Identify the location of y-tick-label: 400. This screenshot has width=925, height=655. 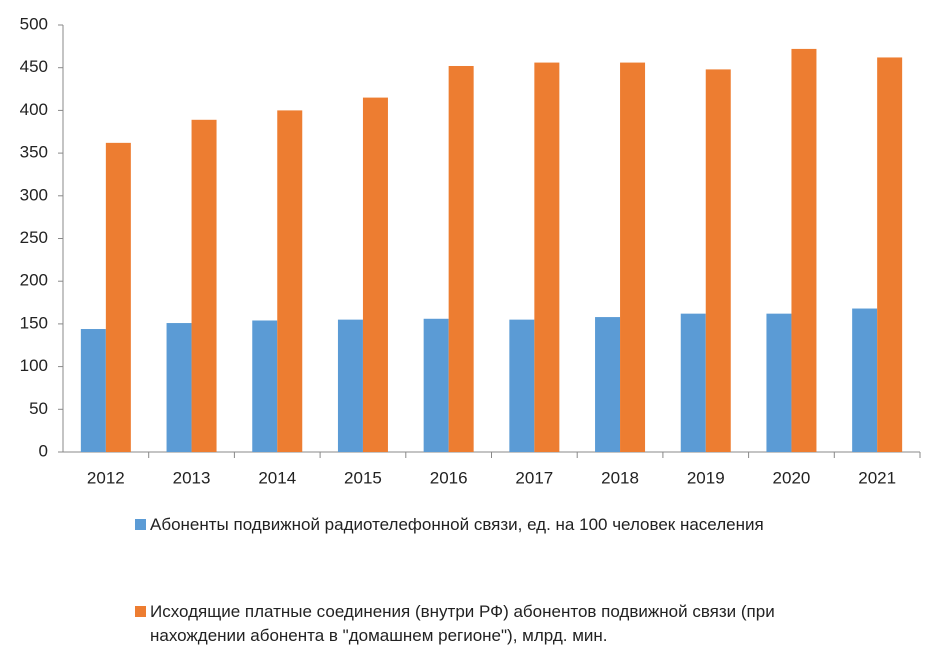
(34, 109).